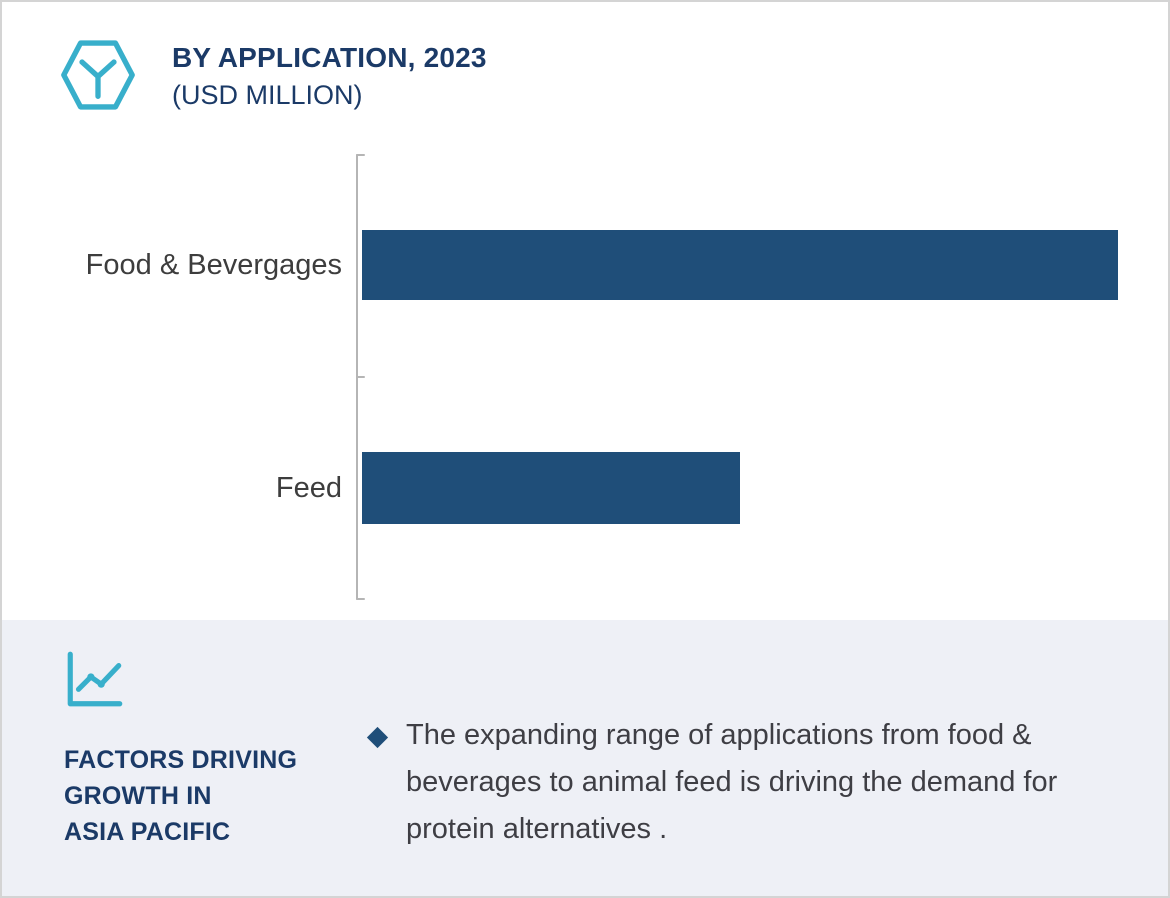 Image resolution: width=1170 pixels, height=898 pixels. Describe the element at coordinates (95, 679) in the screenshot. I see `line-chart-trend-icon` at that location.